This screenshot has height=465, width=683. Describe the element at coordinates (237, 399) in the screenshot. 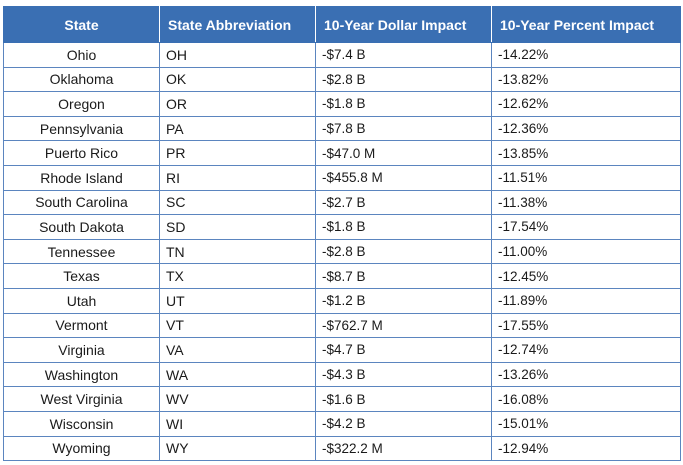

I see `abbreviation-cell: WV` at that location.